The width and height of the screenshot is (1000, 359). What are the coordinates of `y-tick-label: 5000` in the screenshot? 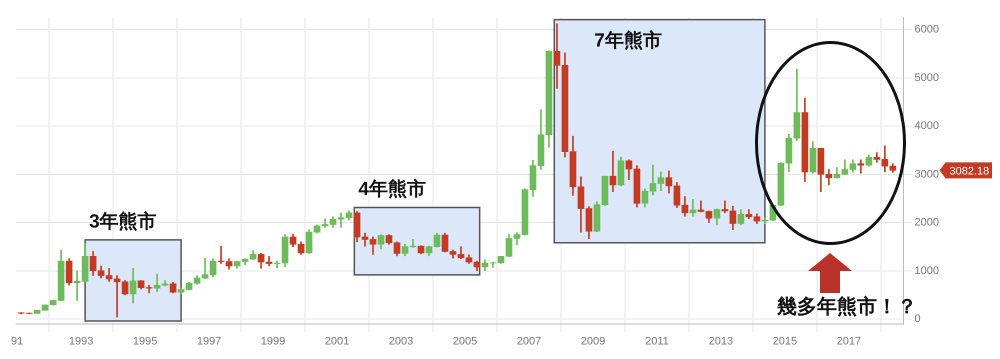 It's located at (927, 78).